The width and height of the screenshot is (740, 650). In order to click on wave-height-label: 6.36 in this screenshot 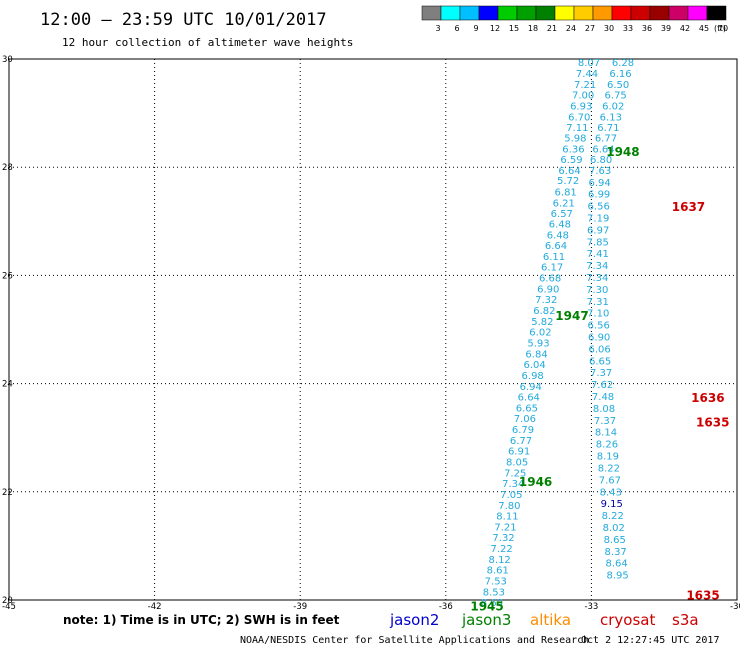, I will do `click(573, 149)`.